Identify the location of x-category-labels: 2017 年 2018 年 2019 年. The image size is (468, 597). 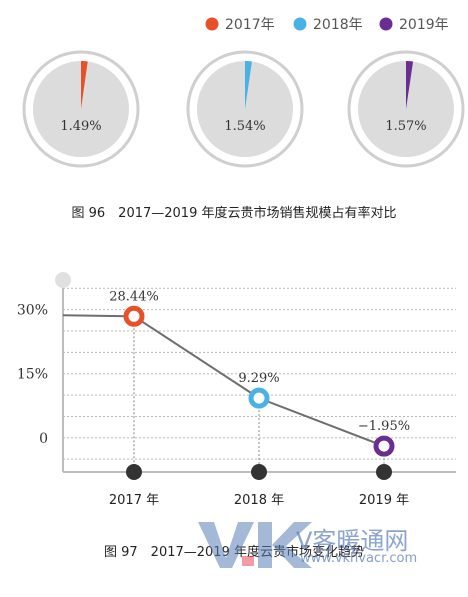
(259, 500).